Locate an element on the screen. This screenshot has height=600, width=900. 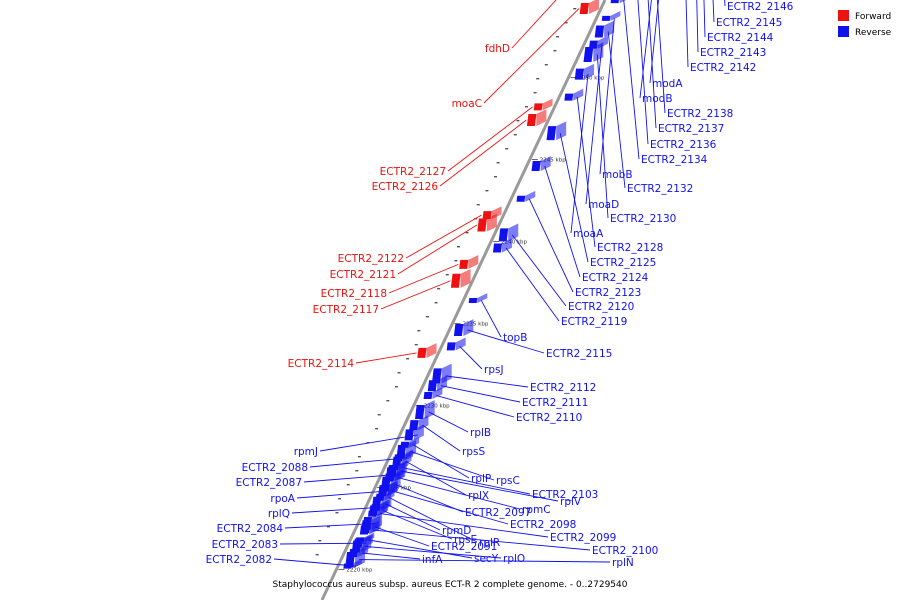
gene-label-rpmj: rpmJ is located at coordinates (306, 452).